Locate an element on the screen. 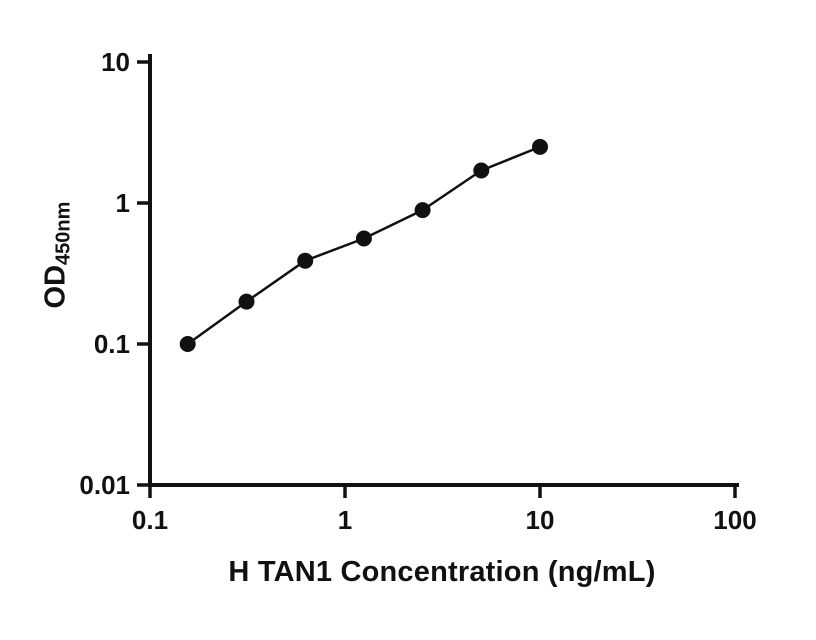 This screenshot has height=640, width=816. x-tick-label: 10 is located at coordinates (540, 520).